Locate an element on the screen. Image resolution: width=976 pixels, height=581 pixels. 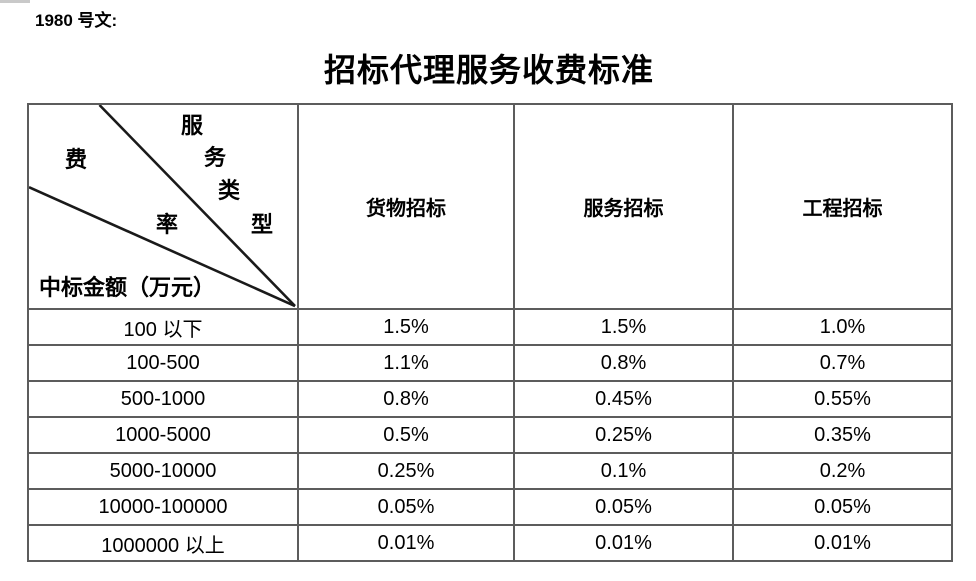
corner-amount-label: 中标金额（万元） is located at coordinates (127, 287).